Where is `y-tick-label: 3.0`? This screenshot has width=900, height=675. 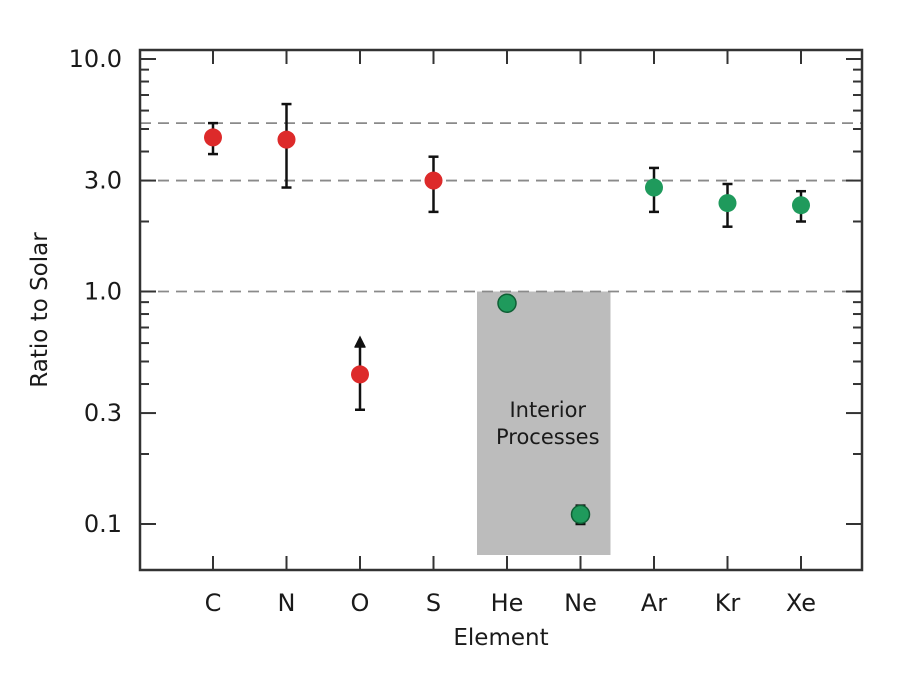
y-tick-label: 3.0 is located at coordinates (103, 181).